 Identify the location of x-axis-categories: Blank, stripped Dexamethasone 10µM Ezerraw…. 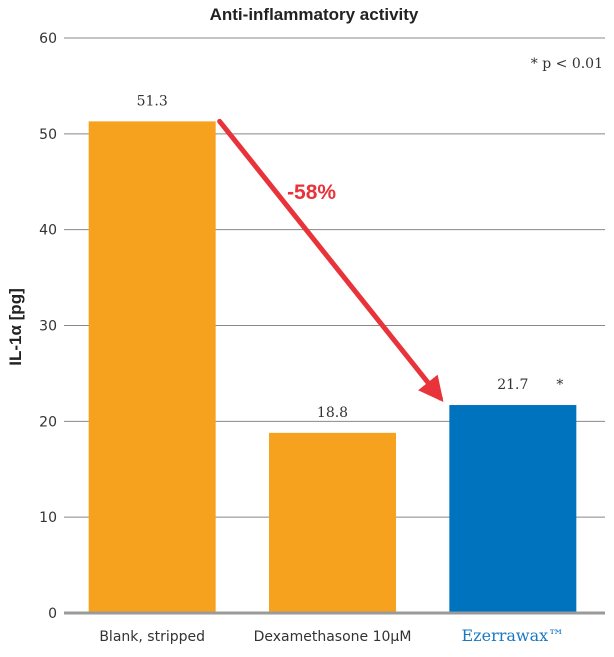
(331, 635).